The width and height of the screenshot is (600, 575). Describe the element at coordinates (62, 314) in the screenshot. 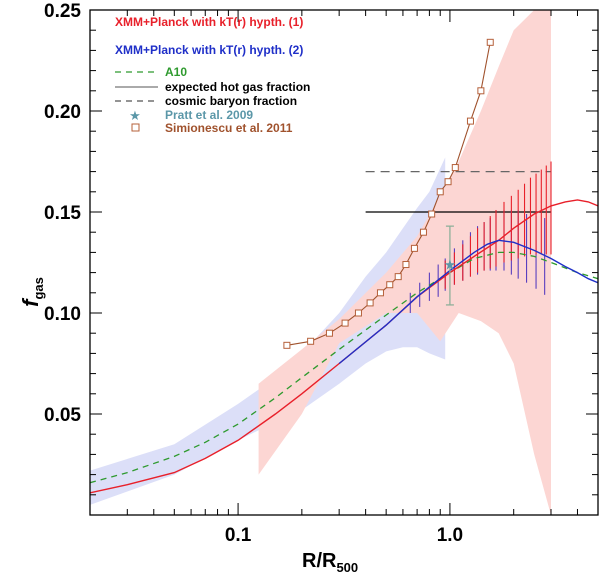

I see `y-tick-label: 0.10` at that location.